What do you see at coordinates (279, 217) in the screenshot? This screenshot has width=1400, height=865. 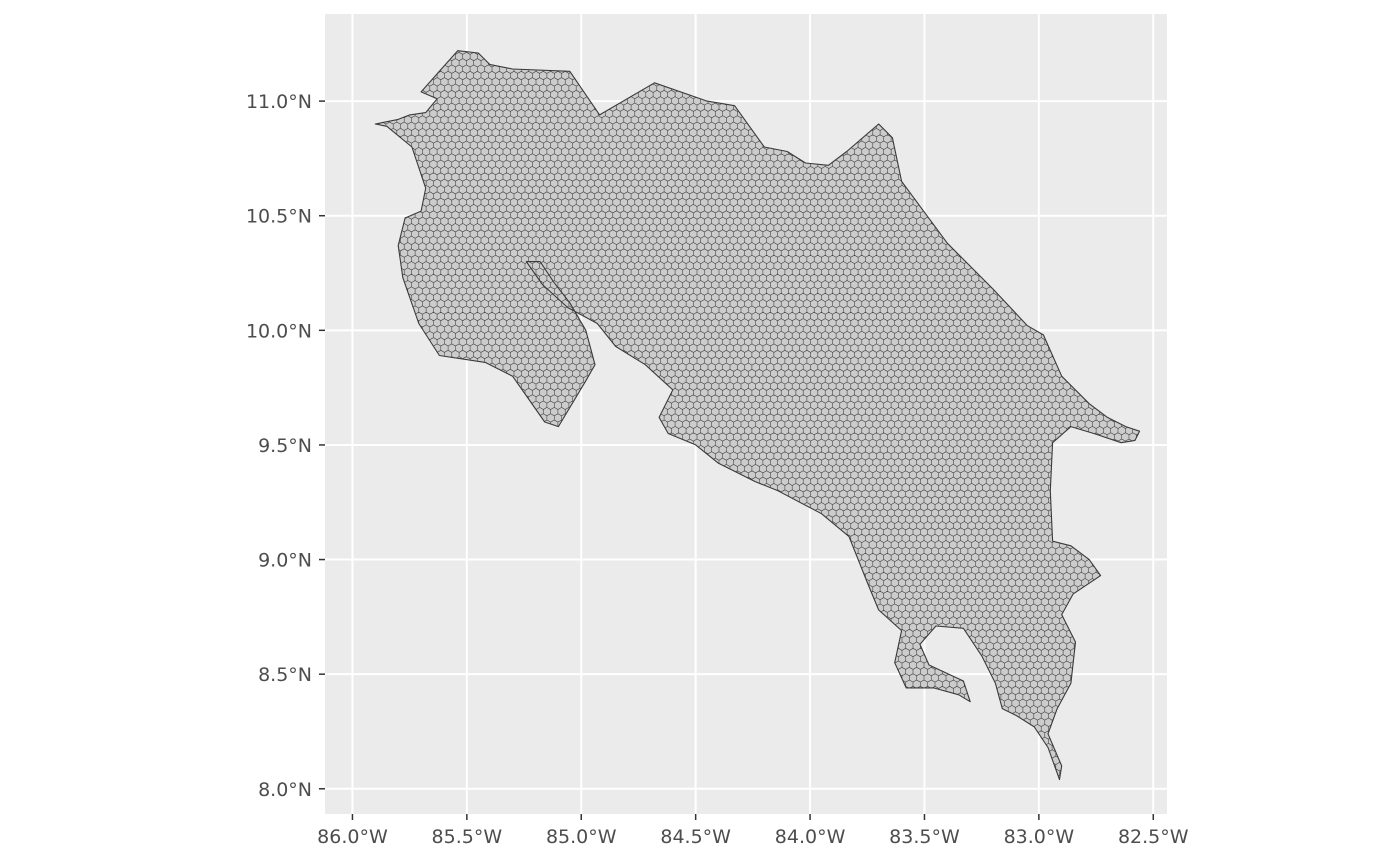 I see `y-tick-label-1: 10.5°N` at bounding box center [279, 217].